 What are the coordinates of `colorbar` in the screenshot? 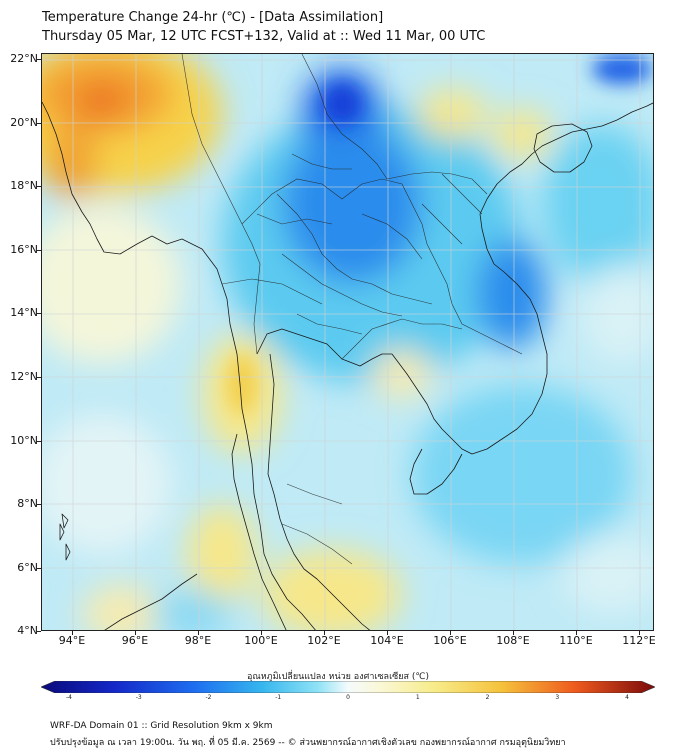 It's located at (348, 687).